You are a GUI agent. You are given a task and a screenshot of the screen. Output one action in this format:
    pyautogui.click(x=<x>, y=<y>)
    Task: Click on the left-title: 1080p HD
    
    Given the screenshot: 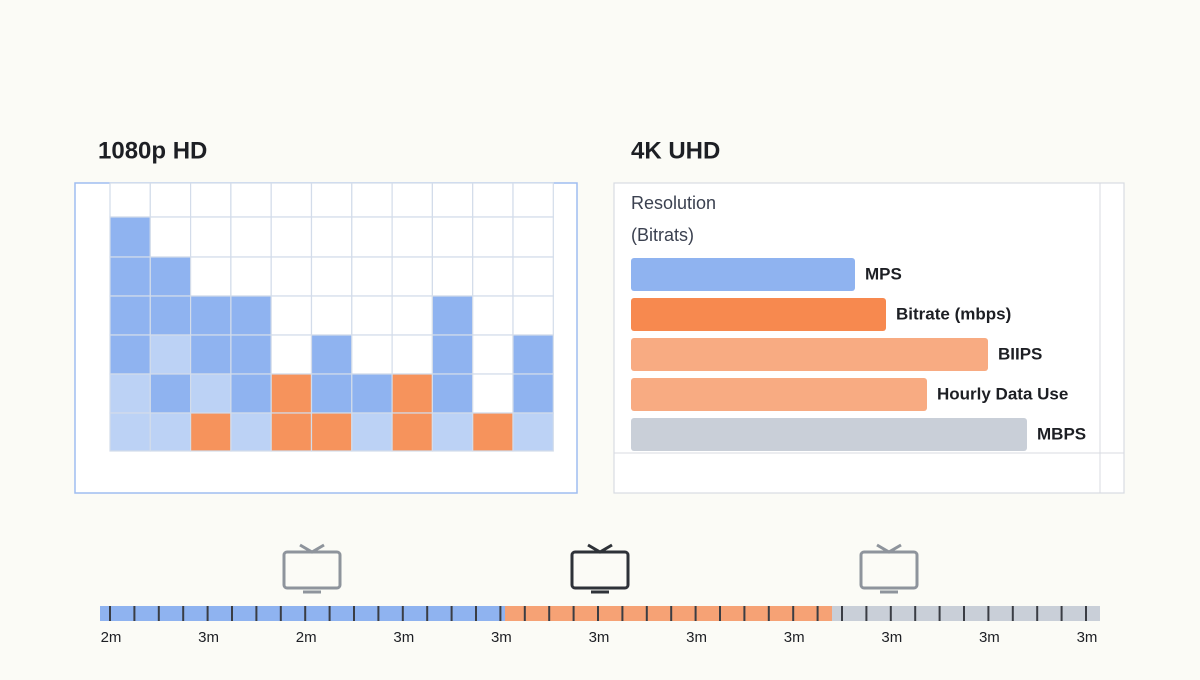 What is the action you would take?
    pyautogui.click(x=152, y=150)
    